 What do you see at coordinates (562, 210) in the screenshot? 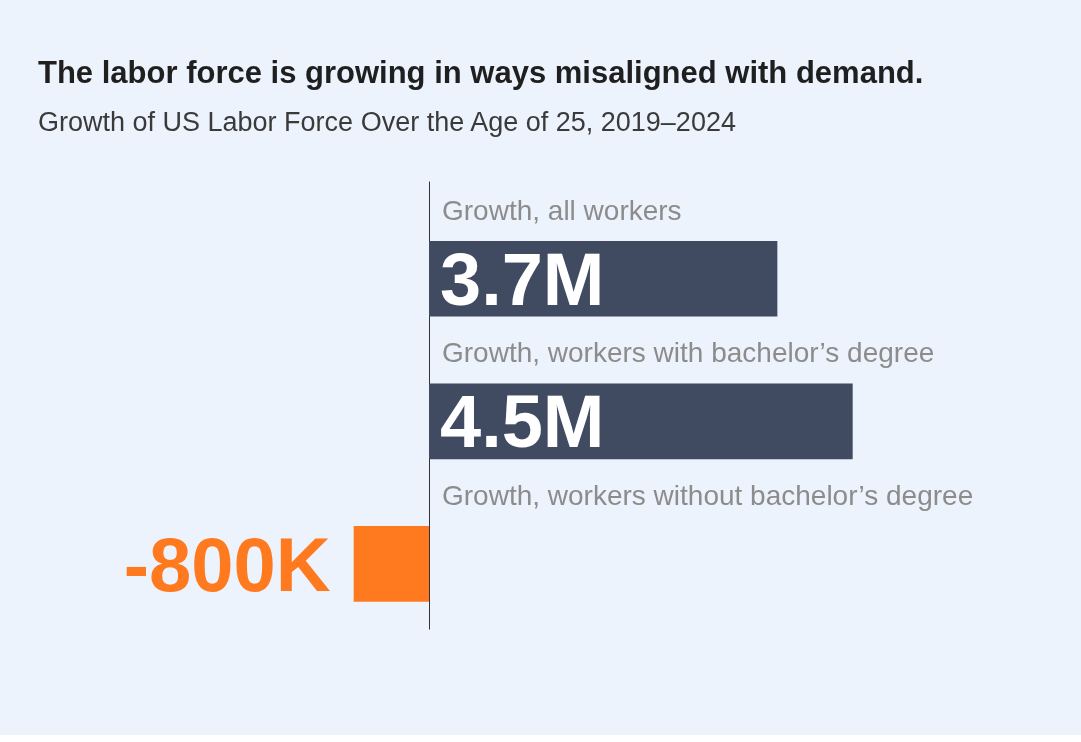
I see `y-tick-label: Growth, all workers` at bounding box center [562, 210].